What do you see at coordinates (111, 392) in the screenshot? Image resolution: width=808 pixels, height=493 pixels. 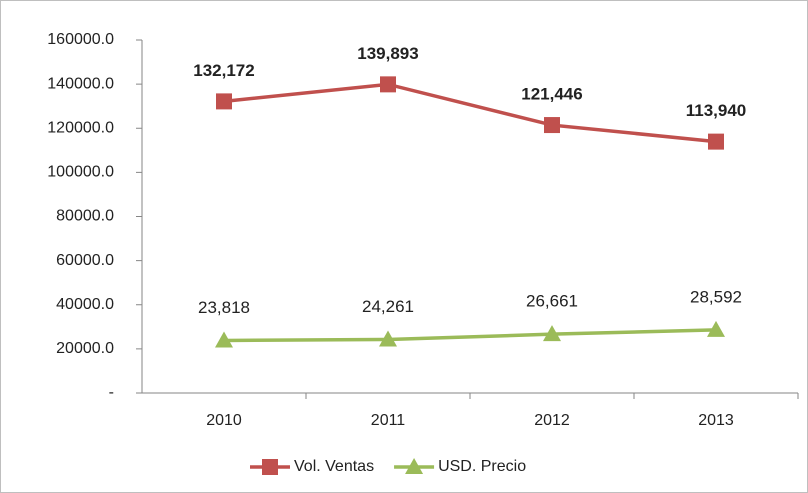 I see `y-tick-label: -` at bounding box center [111, 392].